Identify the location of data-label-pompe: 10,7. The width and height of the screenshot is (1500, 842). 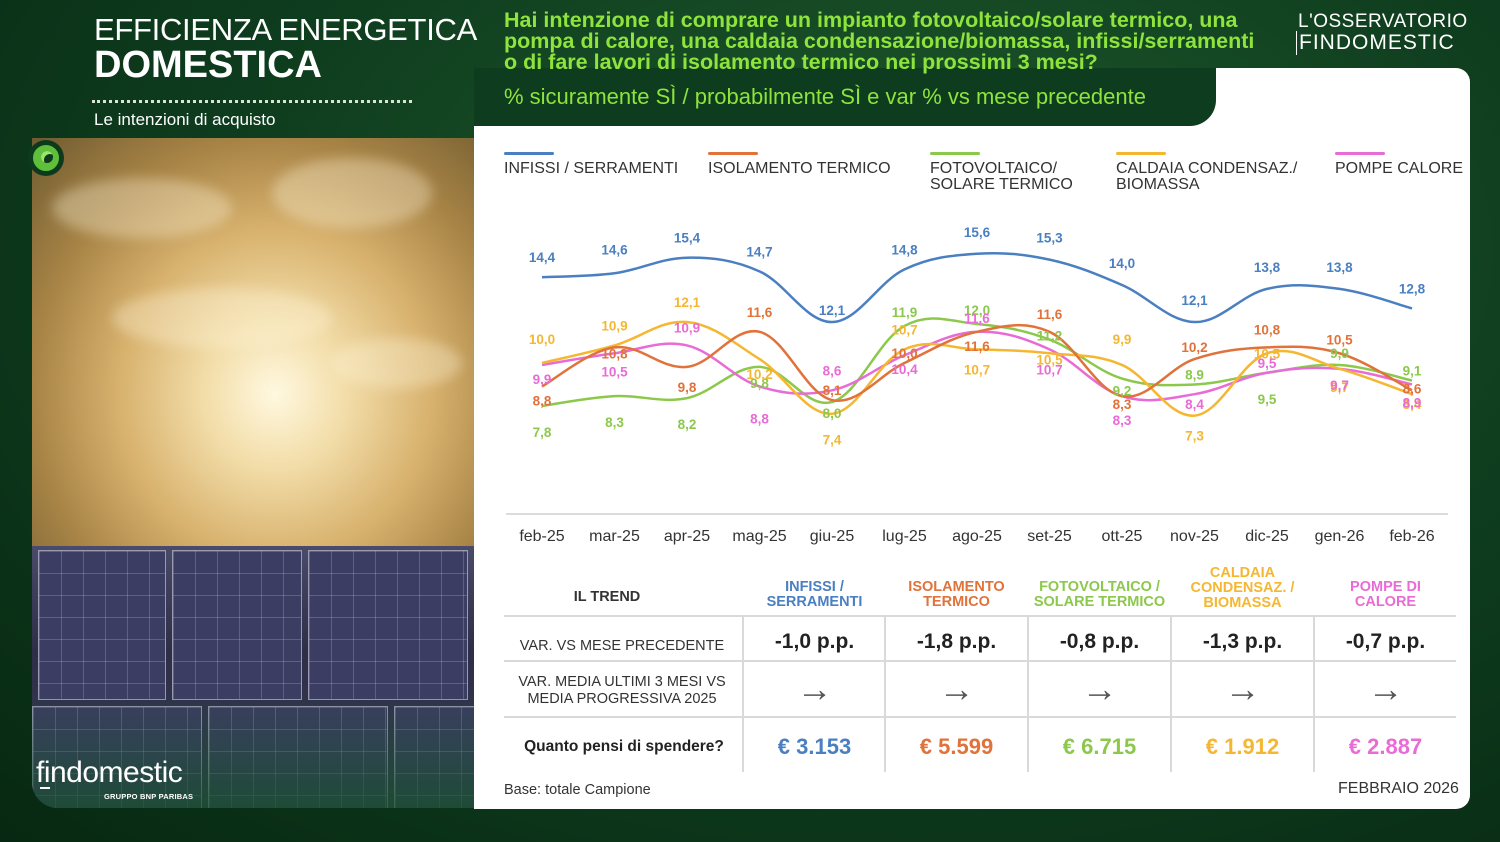
(1049, 369).